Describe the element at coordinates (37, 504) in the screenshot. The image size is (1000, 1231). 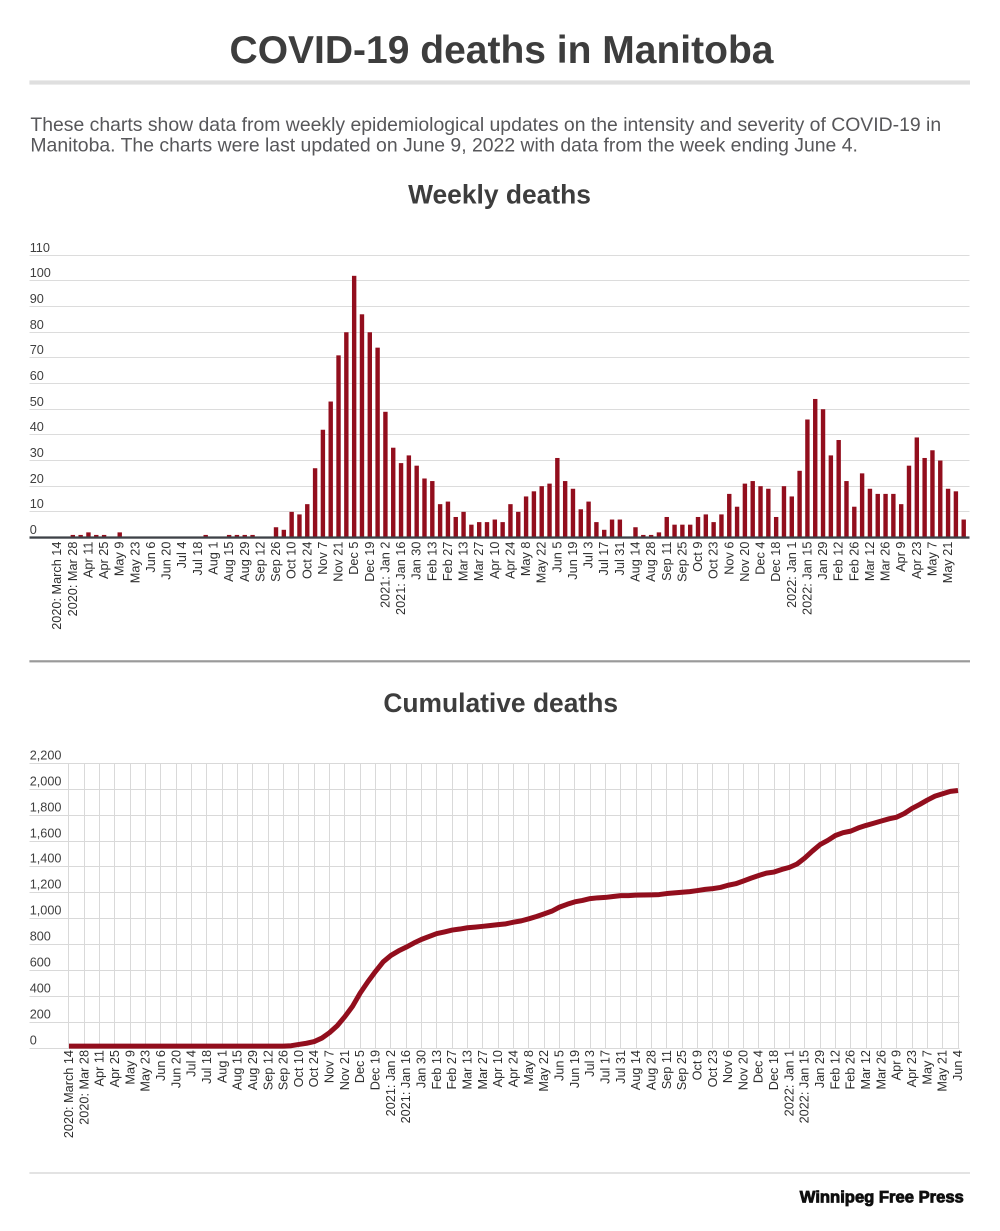
I see `svg-text: 10` at that location.